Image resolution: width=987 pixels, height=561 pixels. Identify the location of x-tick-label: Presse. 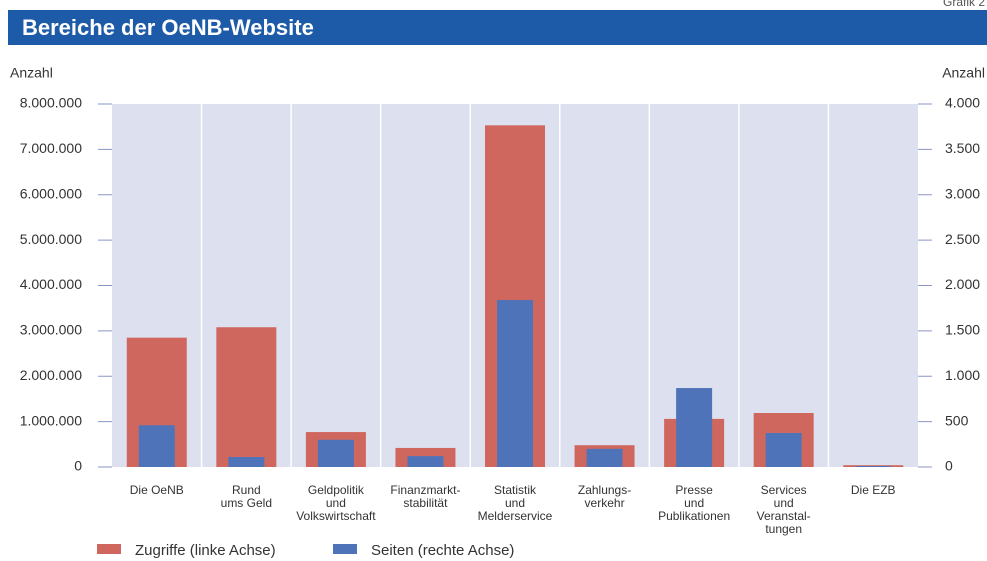
(694, 490).